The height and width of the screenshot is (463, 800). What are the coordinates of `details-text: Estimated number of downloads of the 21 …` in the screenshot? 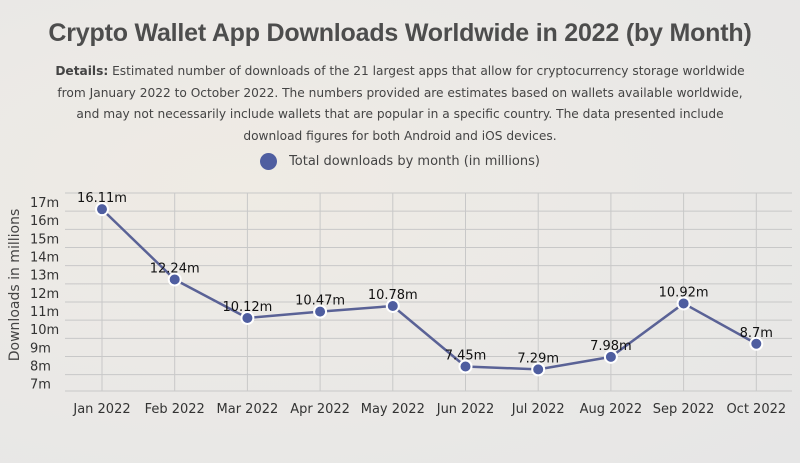 It's located at (401, 103).